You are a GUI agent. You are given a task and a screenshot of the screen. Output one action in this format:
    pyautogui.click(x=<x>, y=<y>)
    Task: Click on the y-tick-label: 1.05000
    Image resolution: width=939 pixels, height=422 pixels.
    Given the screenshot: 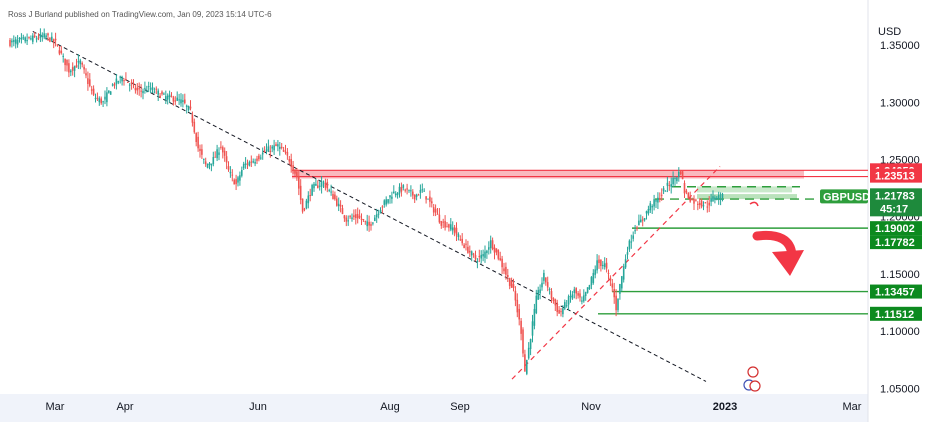 What is the action you would take?
    pyautogui.click(x=900, y=389)
    